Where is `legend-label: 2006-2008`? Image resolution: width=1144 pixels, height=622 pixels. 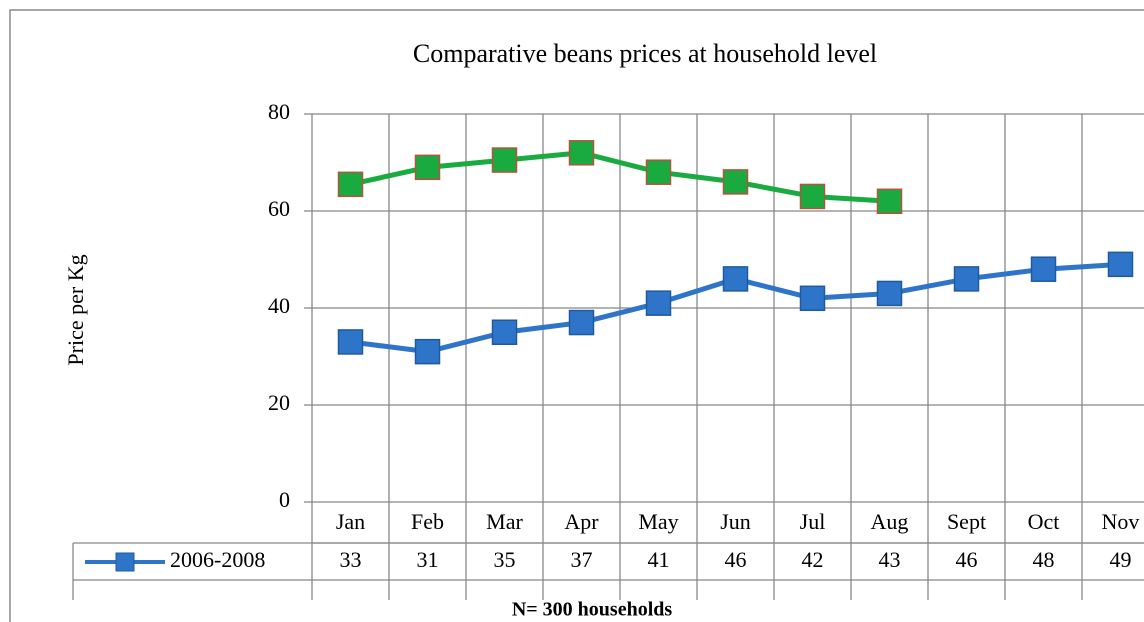 legend-label: 2006-2008 is located at coordinates (217, 559).